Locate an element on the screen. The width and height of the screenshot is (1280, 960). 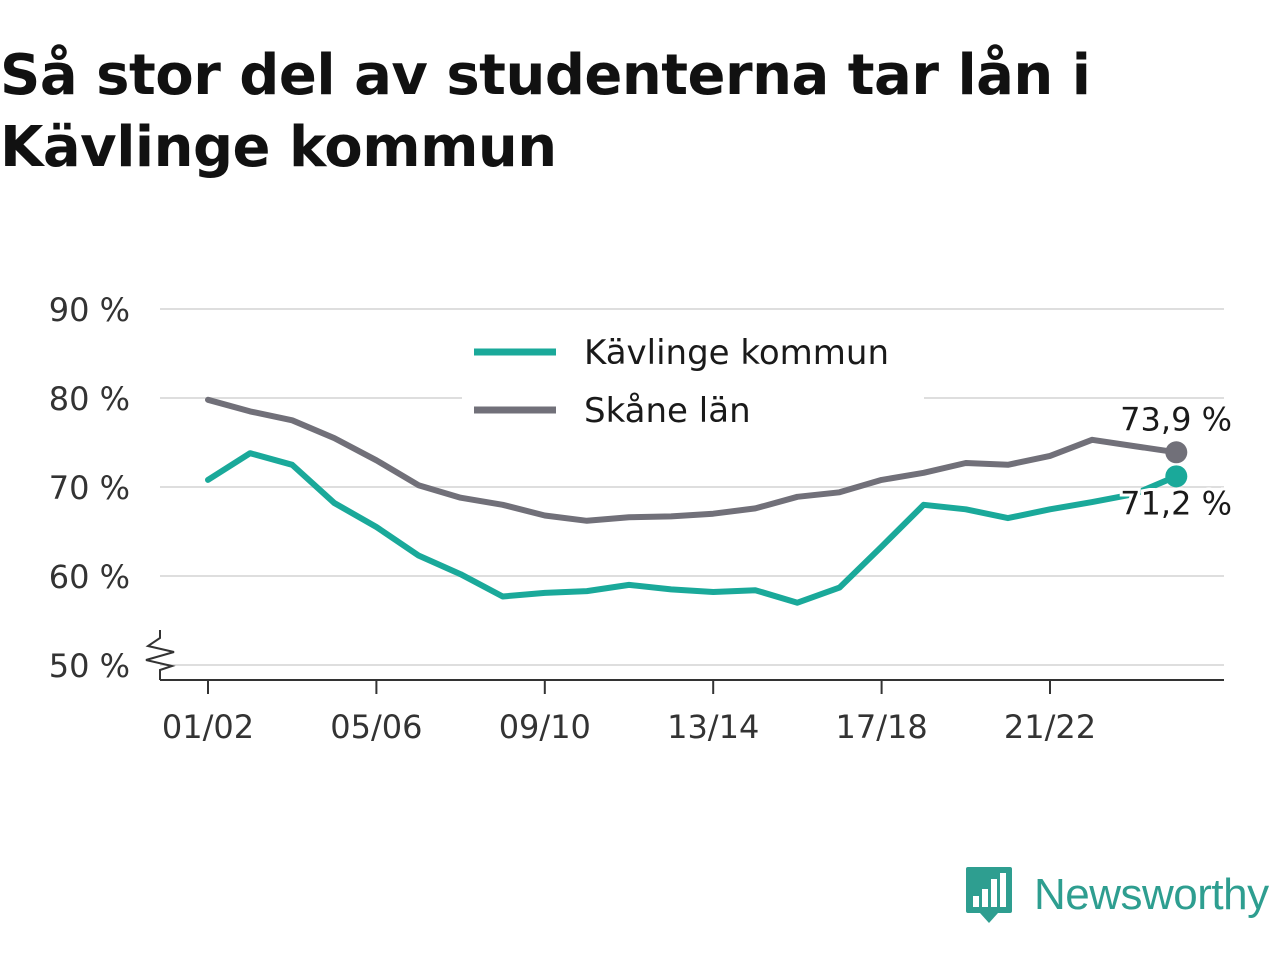
x-tick-label: 05/06 is located at coordinates (376, 727).